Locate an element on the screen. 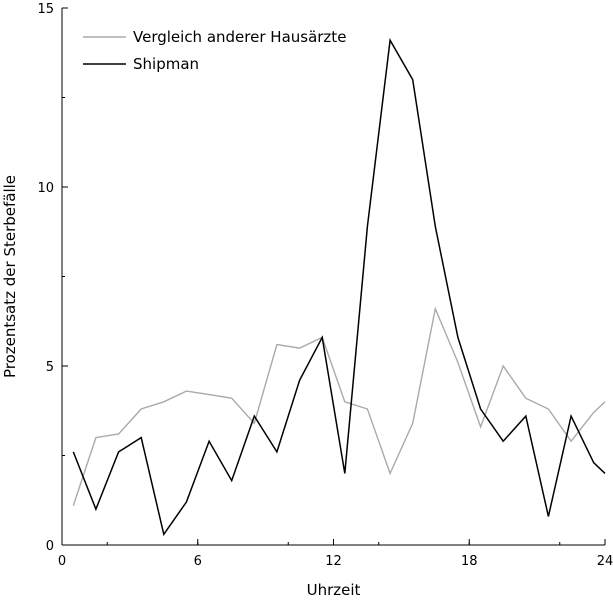  legend: Vergleich anderer Hausärzte Shipman is located at coordinates (214, 50).